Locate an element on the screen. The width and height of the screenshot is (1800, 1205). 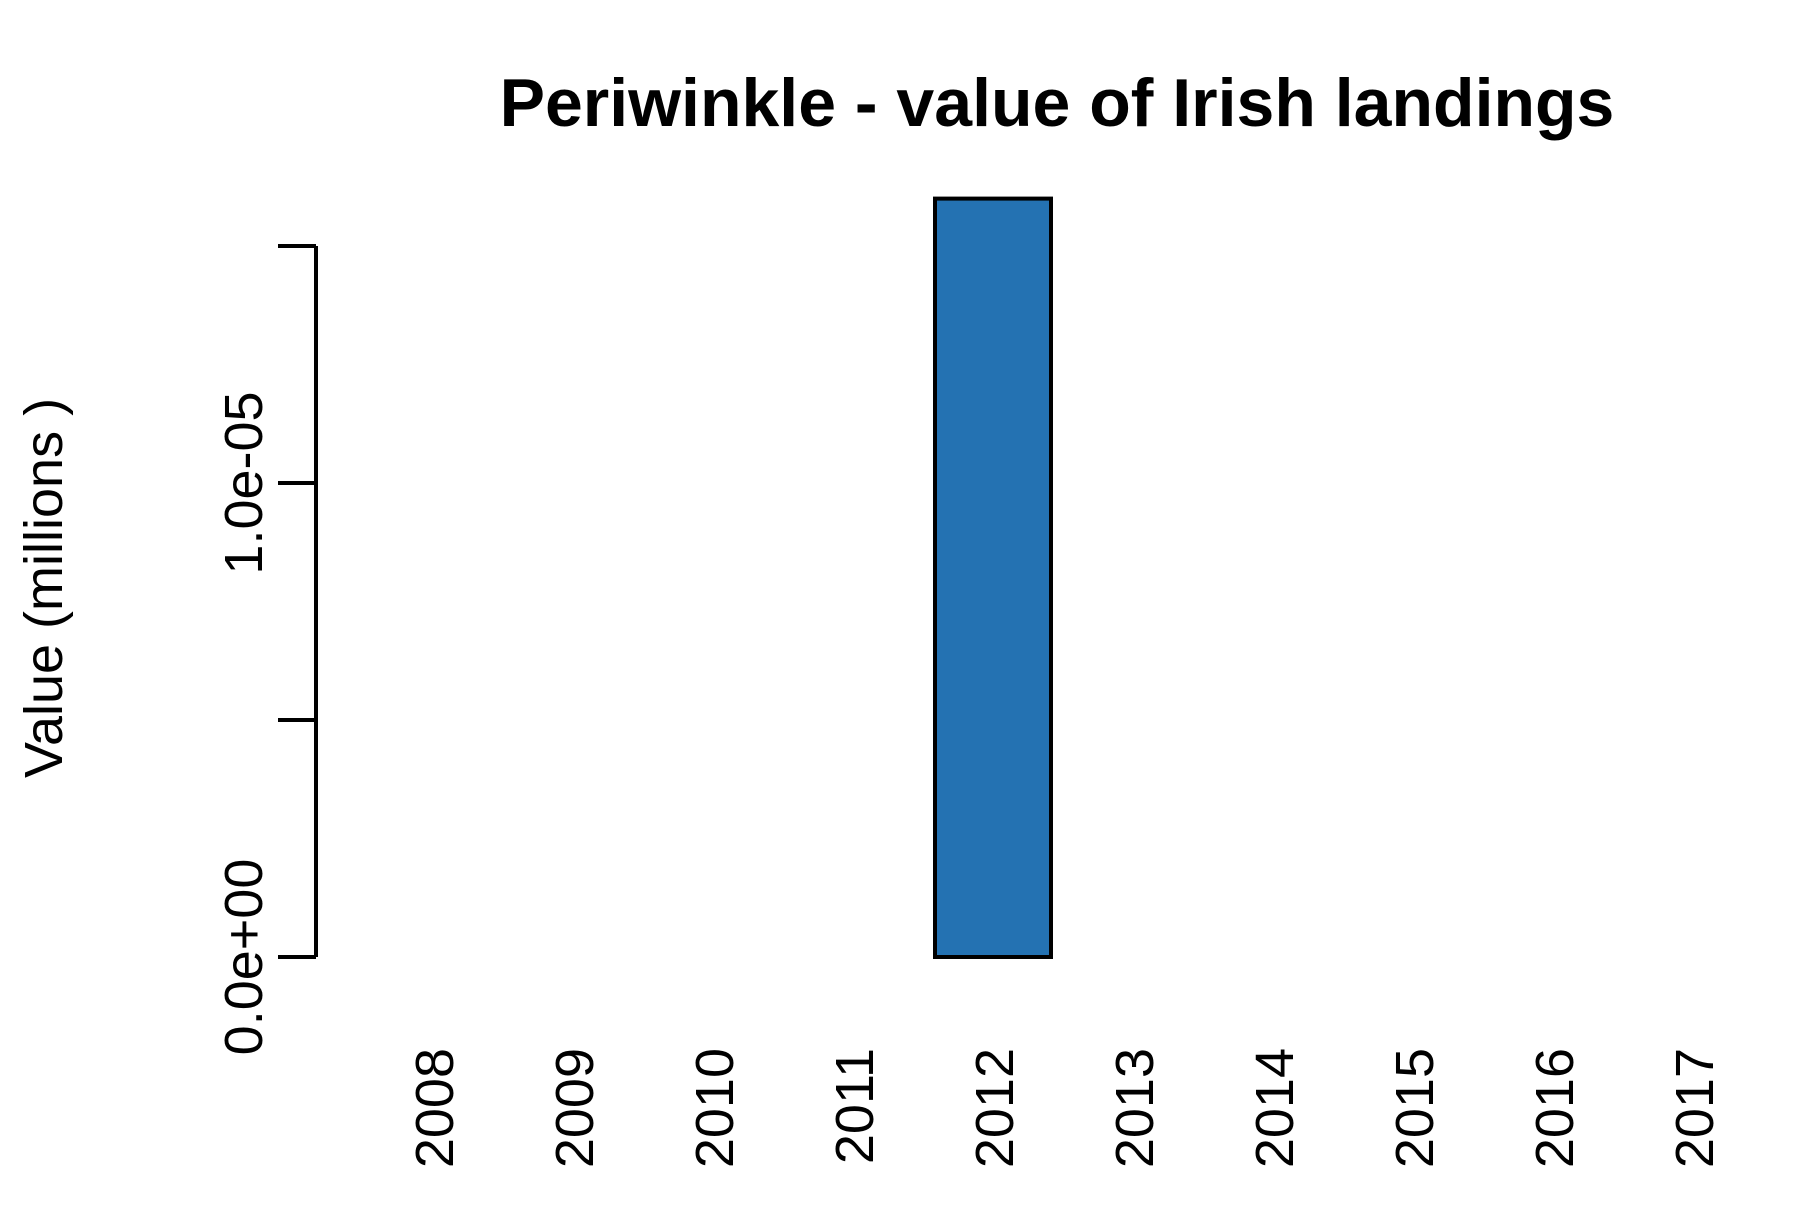
x-axis-tick-label-2015: 2015 is located at coordinates (1415, 1108).